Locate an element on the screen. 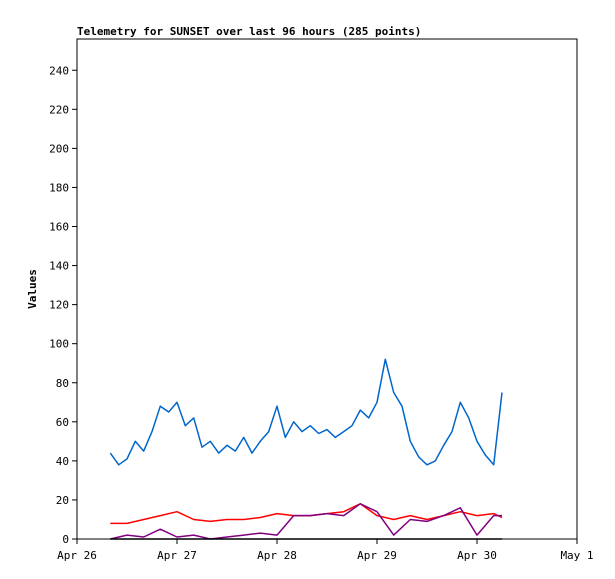  y-axis-label: Values is located at coordinates (32, 289).